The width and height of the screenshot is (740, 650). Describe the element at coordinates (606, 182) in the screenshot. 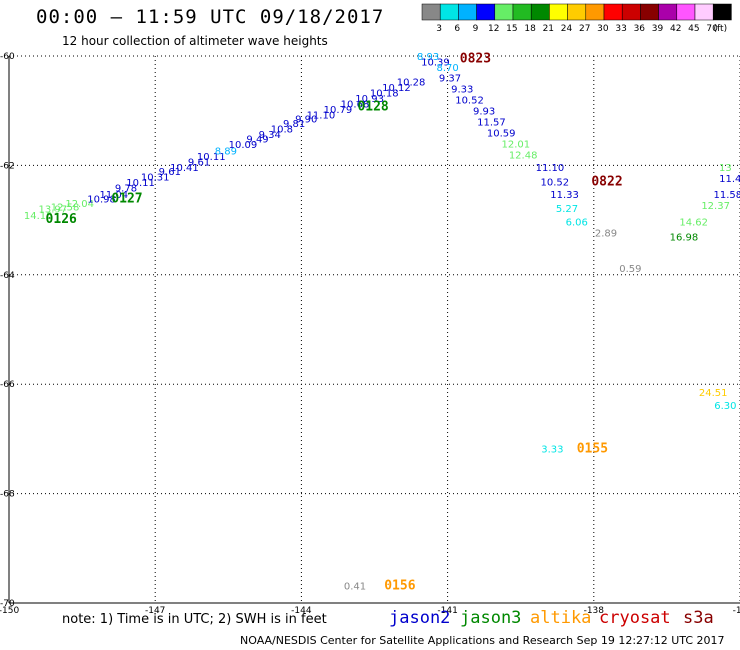

I see `time-label: 0822` at that location.